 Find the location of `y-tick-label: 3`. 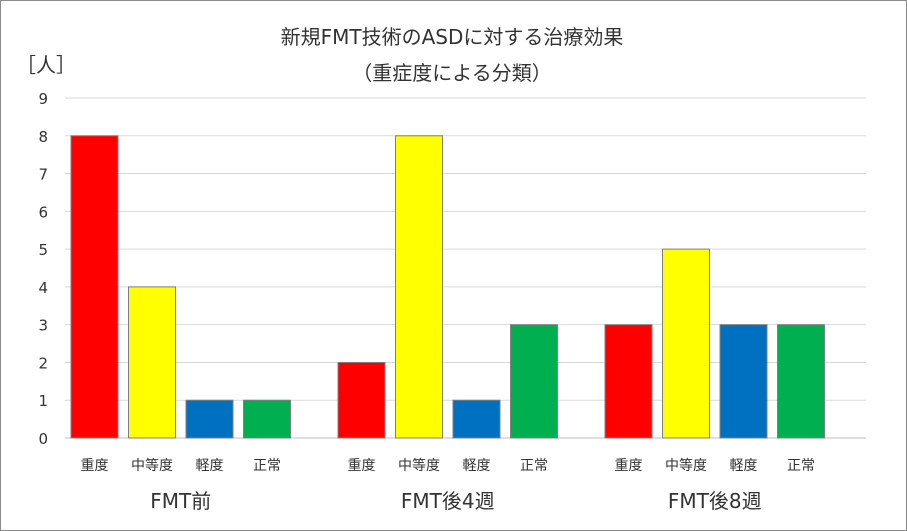

y-tick-label: 3 is located at coordinates (43, 326).